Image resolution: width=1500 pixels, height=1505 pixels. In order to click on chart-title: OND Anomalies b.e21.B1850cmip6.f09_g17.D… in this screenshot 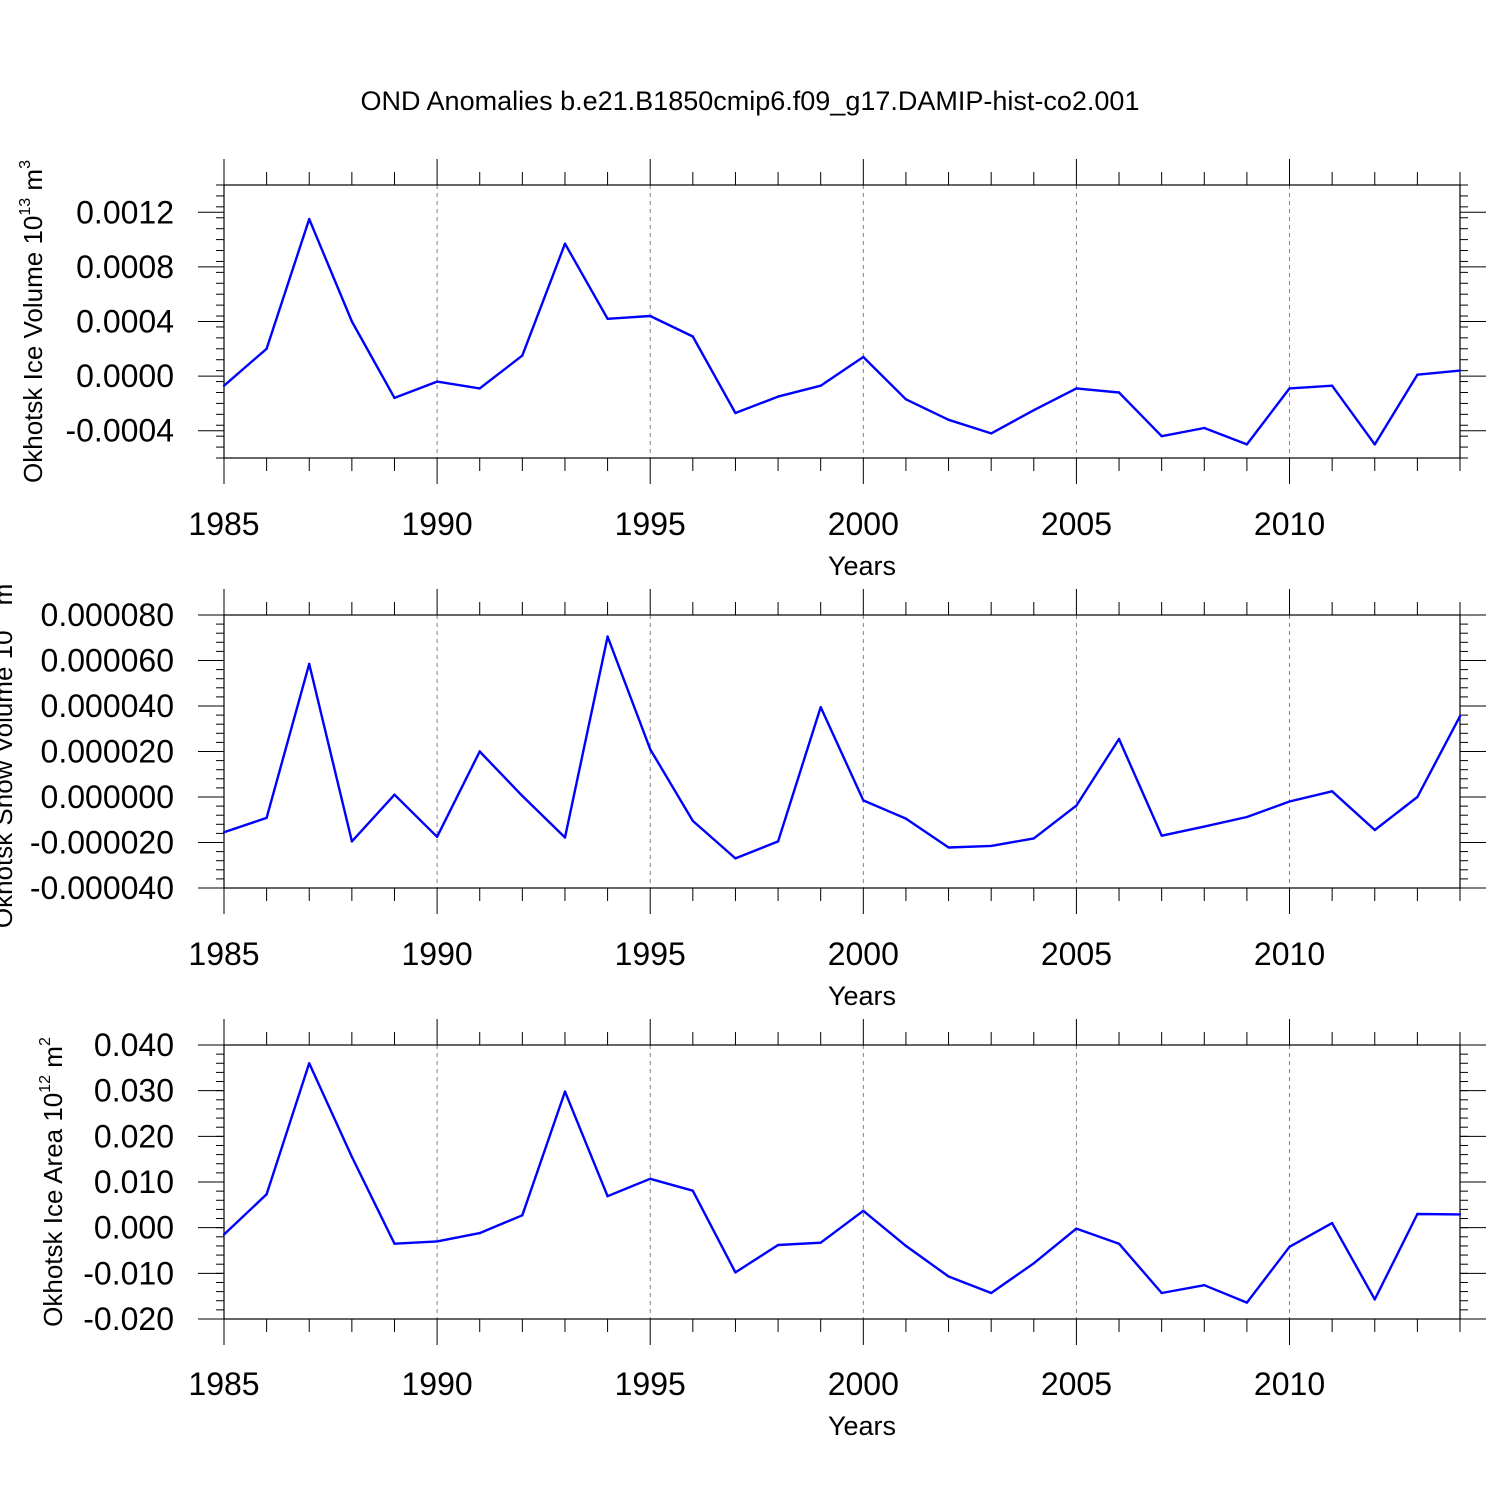, I will do `click(750, 101)`.